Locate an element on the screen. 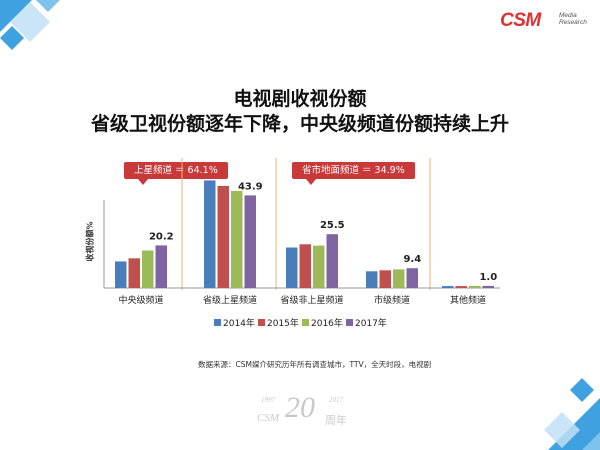 This screenshot has width=600, height=450. logo-sub-research: Research is located at coordinates (573, 22).